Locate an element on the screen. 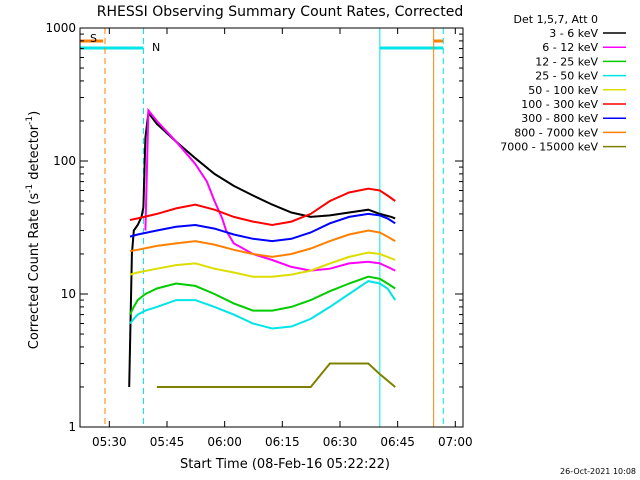  y-tick-label: 100 is located at coordinates (64, 161).